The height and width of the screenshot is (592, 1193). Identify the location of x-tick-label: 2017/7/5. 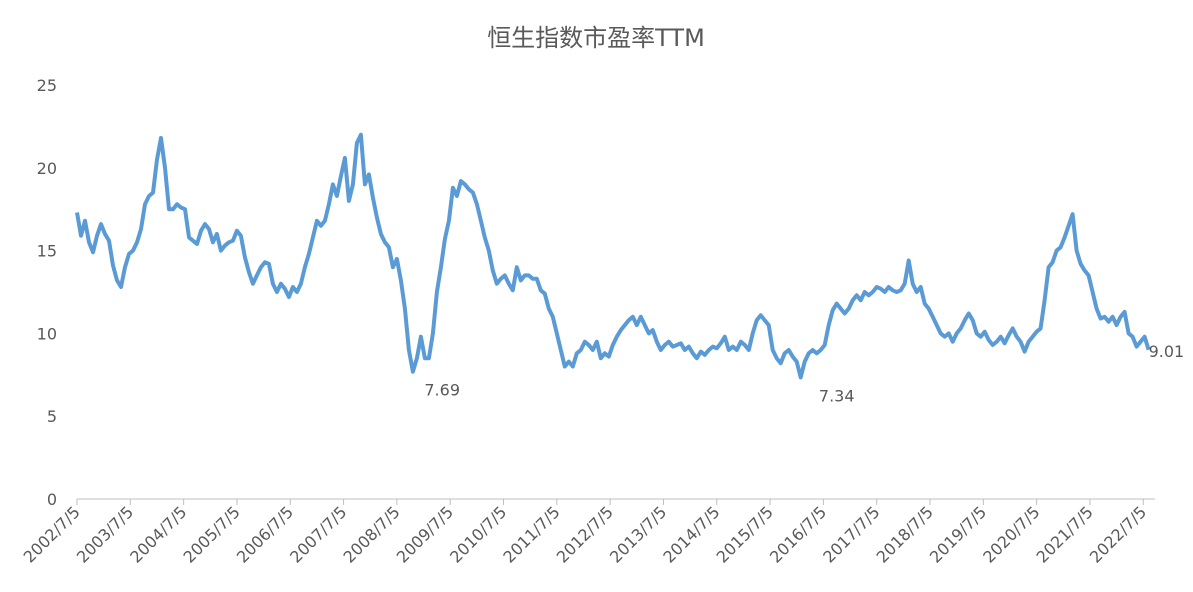
(851, 534).